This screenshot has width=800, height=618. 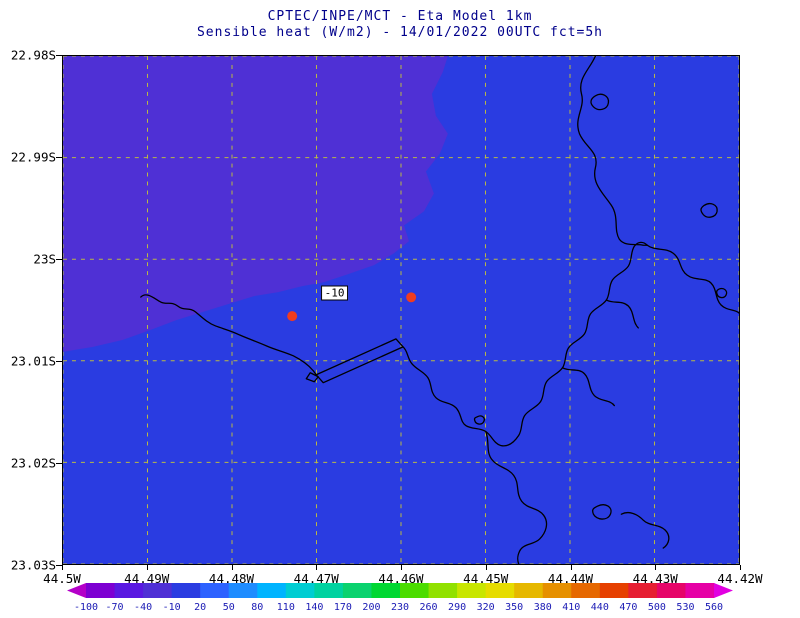 I want to click on coastline-bay-and-northeast, so click(x=525, y=344).